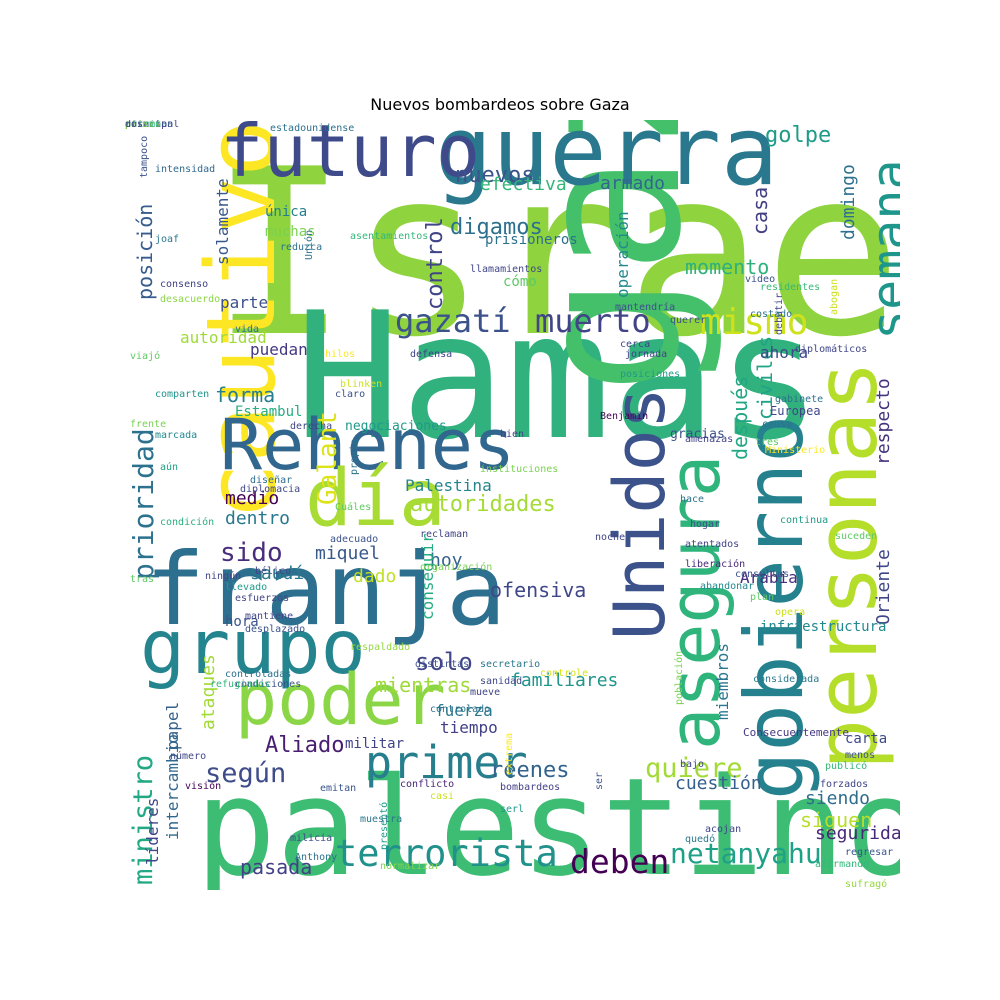 This screenshot has width=1000, height=1000. Describe the element at coordinates (252, 498) in the screenshot. I see `word-medio: medio` at that location.